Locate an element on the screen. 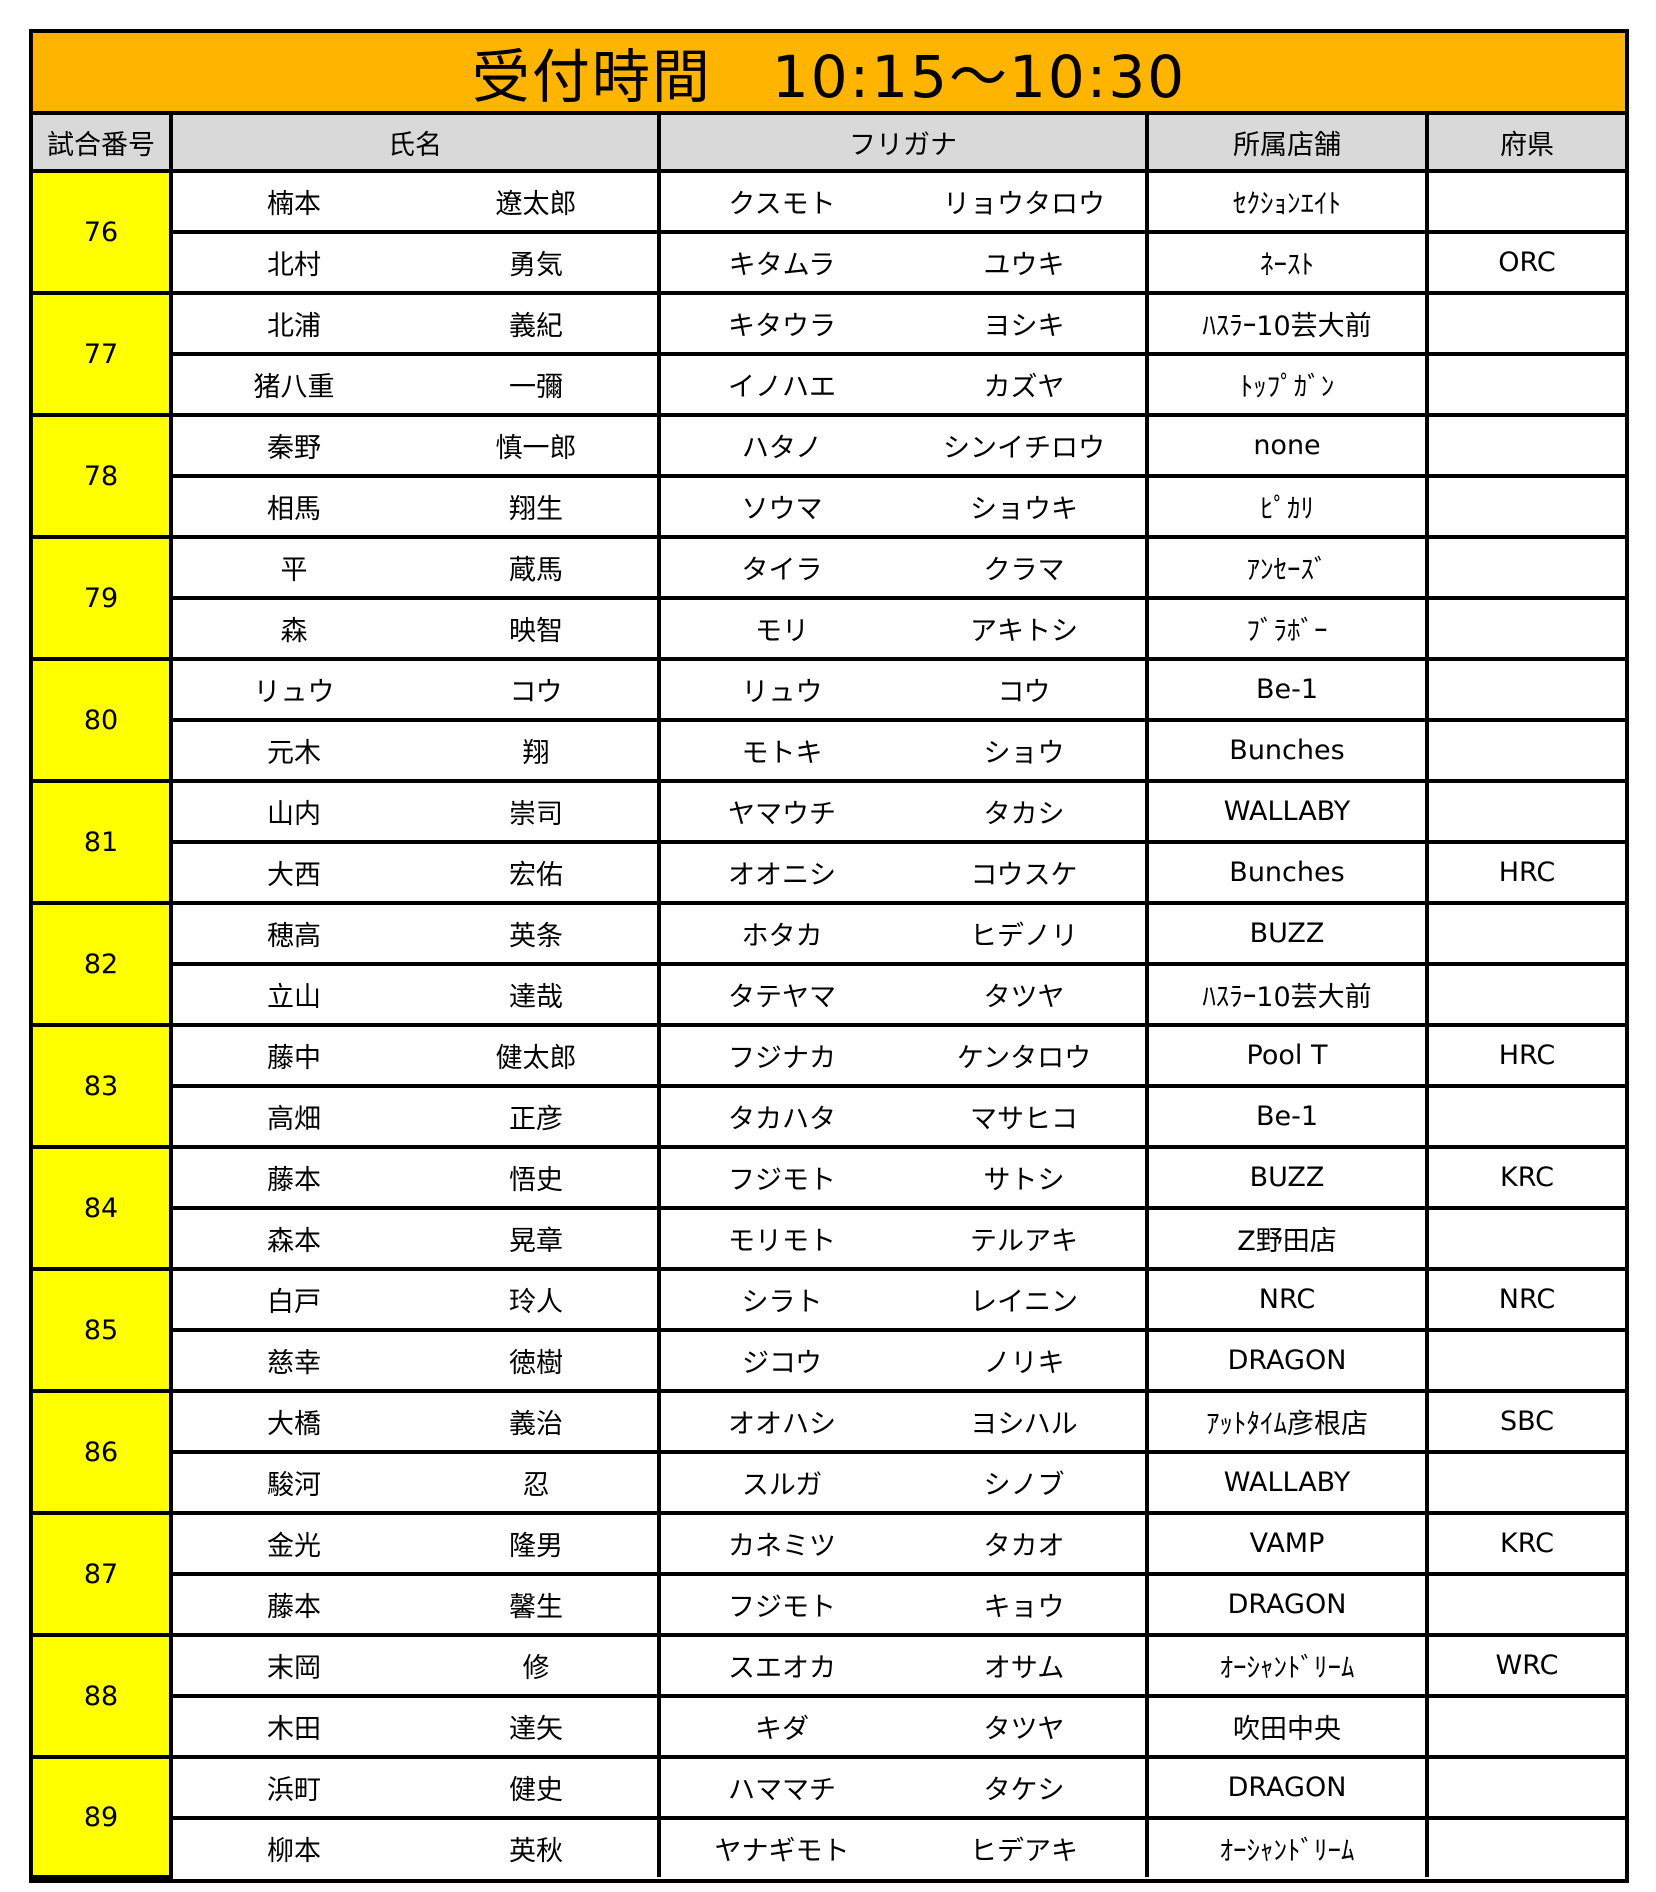 The image size is (1656, 1892). table-row: 立山 達哉 タテヤマ タツヤ ﾊｽﾗｰ10芸大前 is located at coordinates (829, 994).